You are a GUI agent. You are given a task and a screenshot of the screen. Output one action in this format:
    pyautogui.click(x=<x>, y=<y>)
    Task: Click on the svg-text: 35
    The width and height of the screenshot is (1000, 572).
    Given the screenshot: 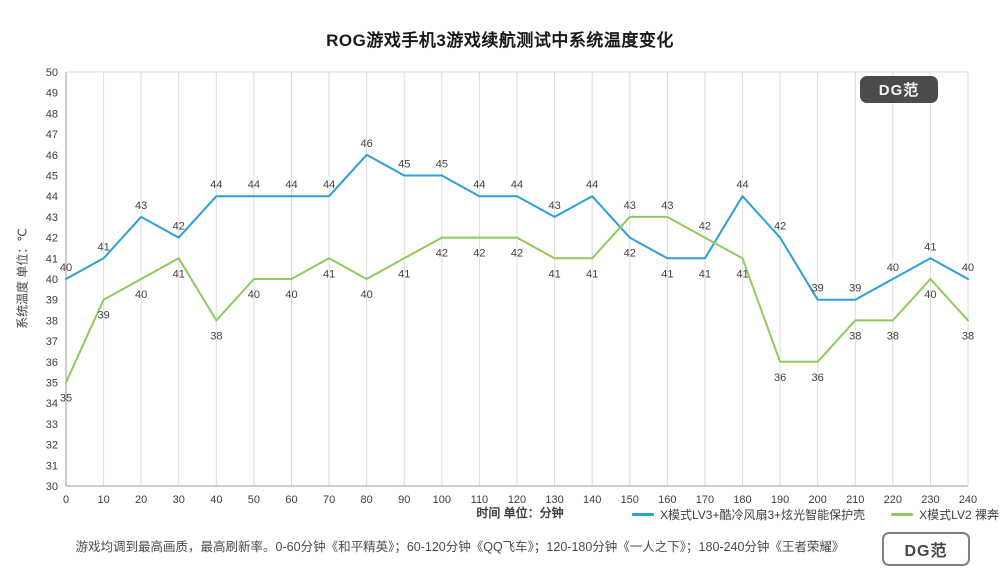 What is the action you would take?
    pyautogui.click(x=52, y=384)
    